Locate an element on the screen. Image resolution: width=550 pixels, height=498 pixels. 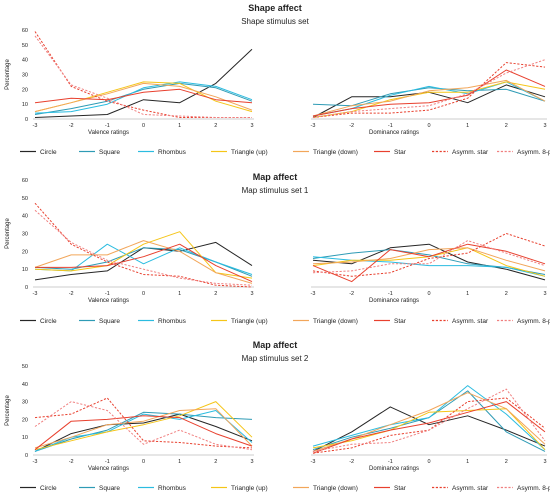
series-line-triangle-up is located at coordinates (143, 97).